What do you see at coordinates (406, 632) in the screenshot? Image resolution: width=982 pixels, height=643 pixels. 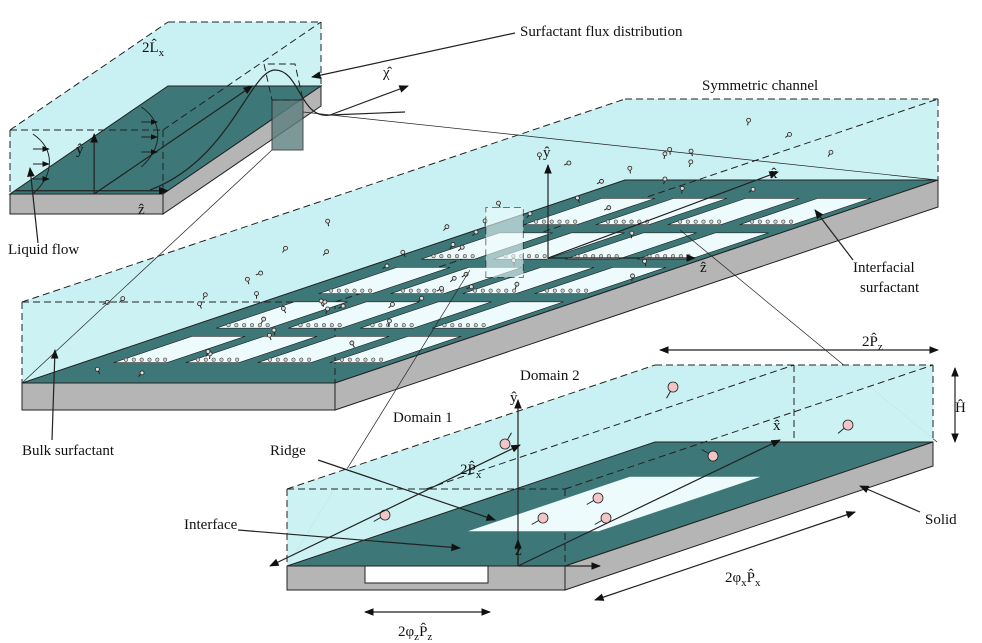 I see `label-part: 2φ` at bounding box center [406, 632].